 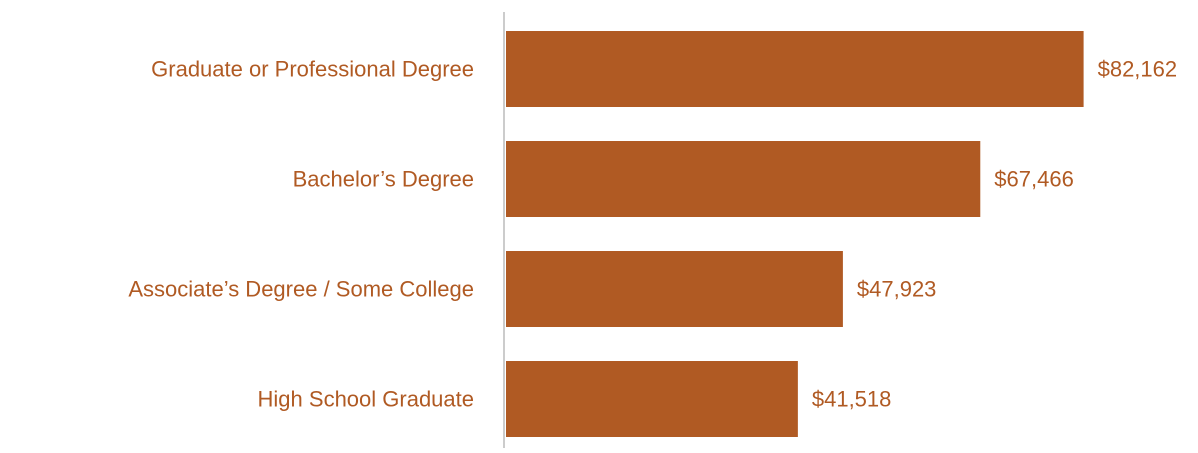 I want to click on value-label: $41,518, so click(x=852, y=399).